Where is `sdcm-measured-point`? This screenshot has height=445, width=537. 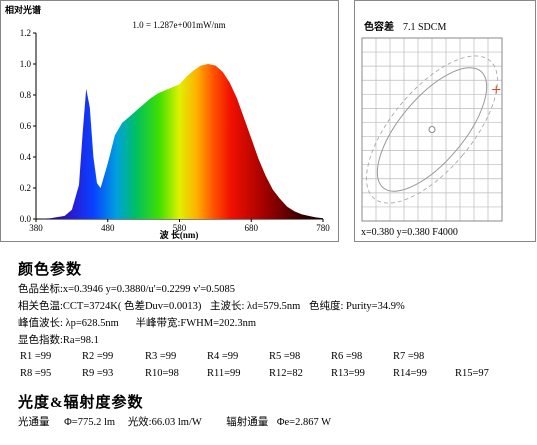 sdcm-measured-point is located at coordinates (496, 89).